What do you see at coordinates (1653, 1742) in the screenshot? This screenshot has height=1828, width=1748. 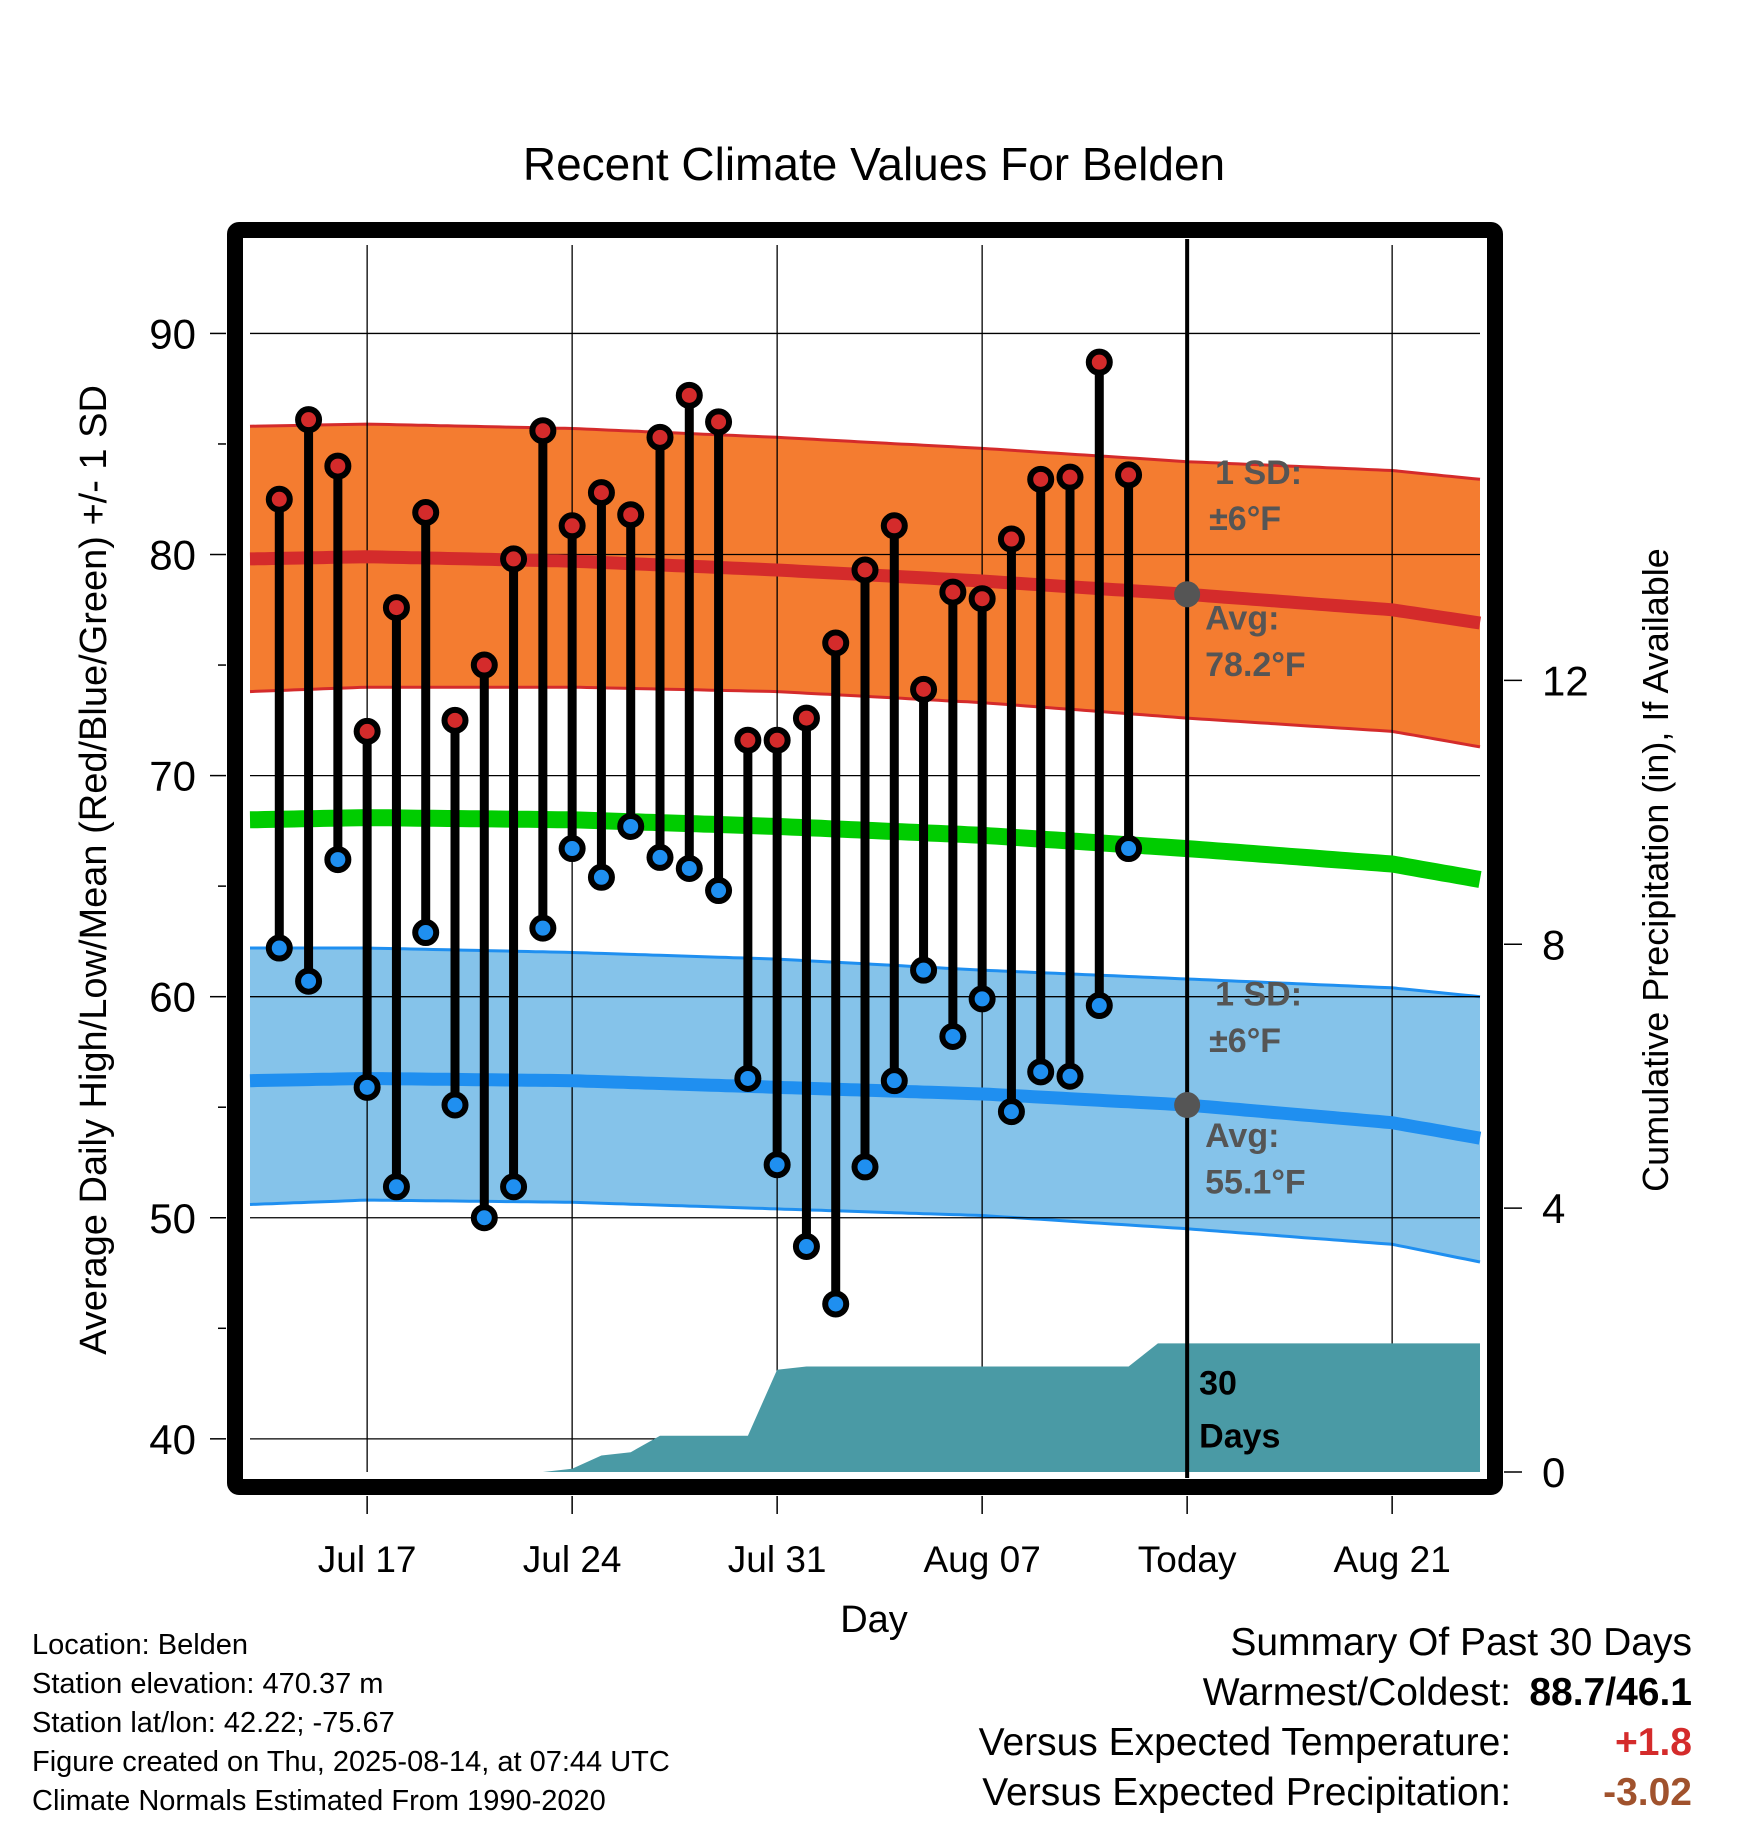 I see `temp-value: +1.8` at bounding box center [1653, 1742].